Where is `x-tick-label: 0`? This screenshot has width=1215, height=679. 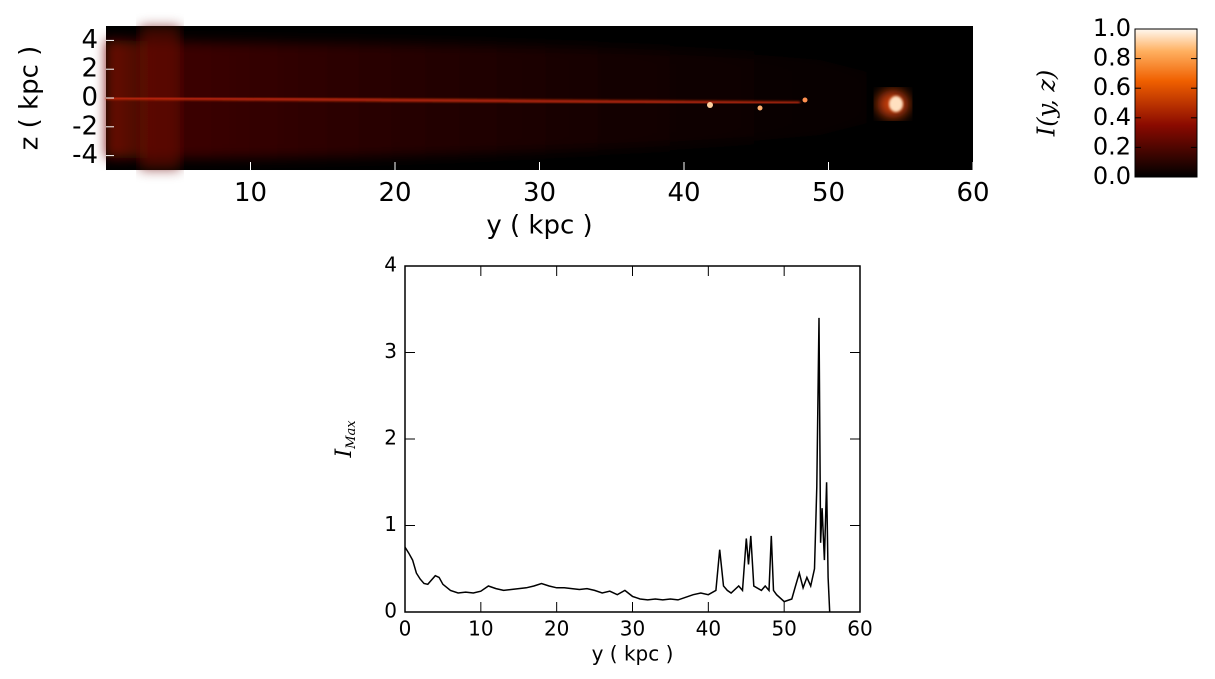 x-tick-label: 0 is located at coordinates (405, 629).